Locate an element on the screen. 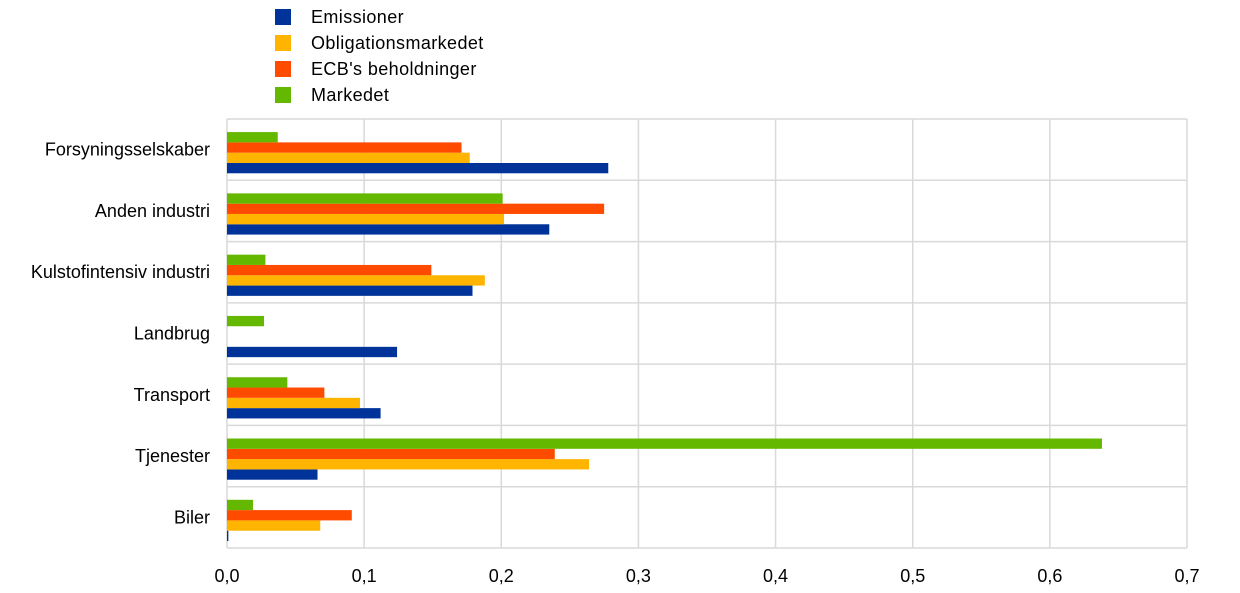  category-label: Biler is located at coordinates (192, 517).